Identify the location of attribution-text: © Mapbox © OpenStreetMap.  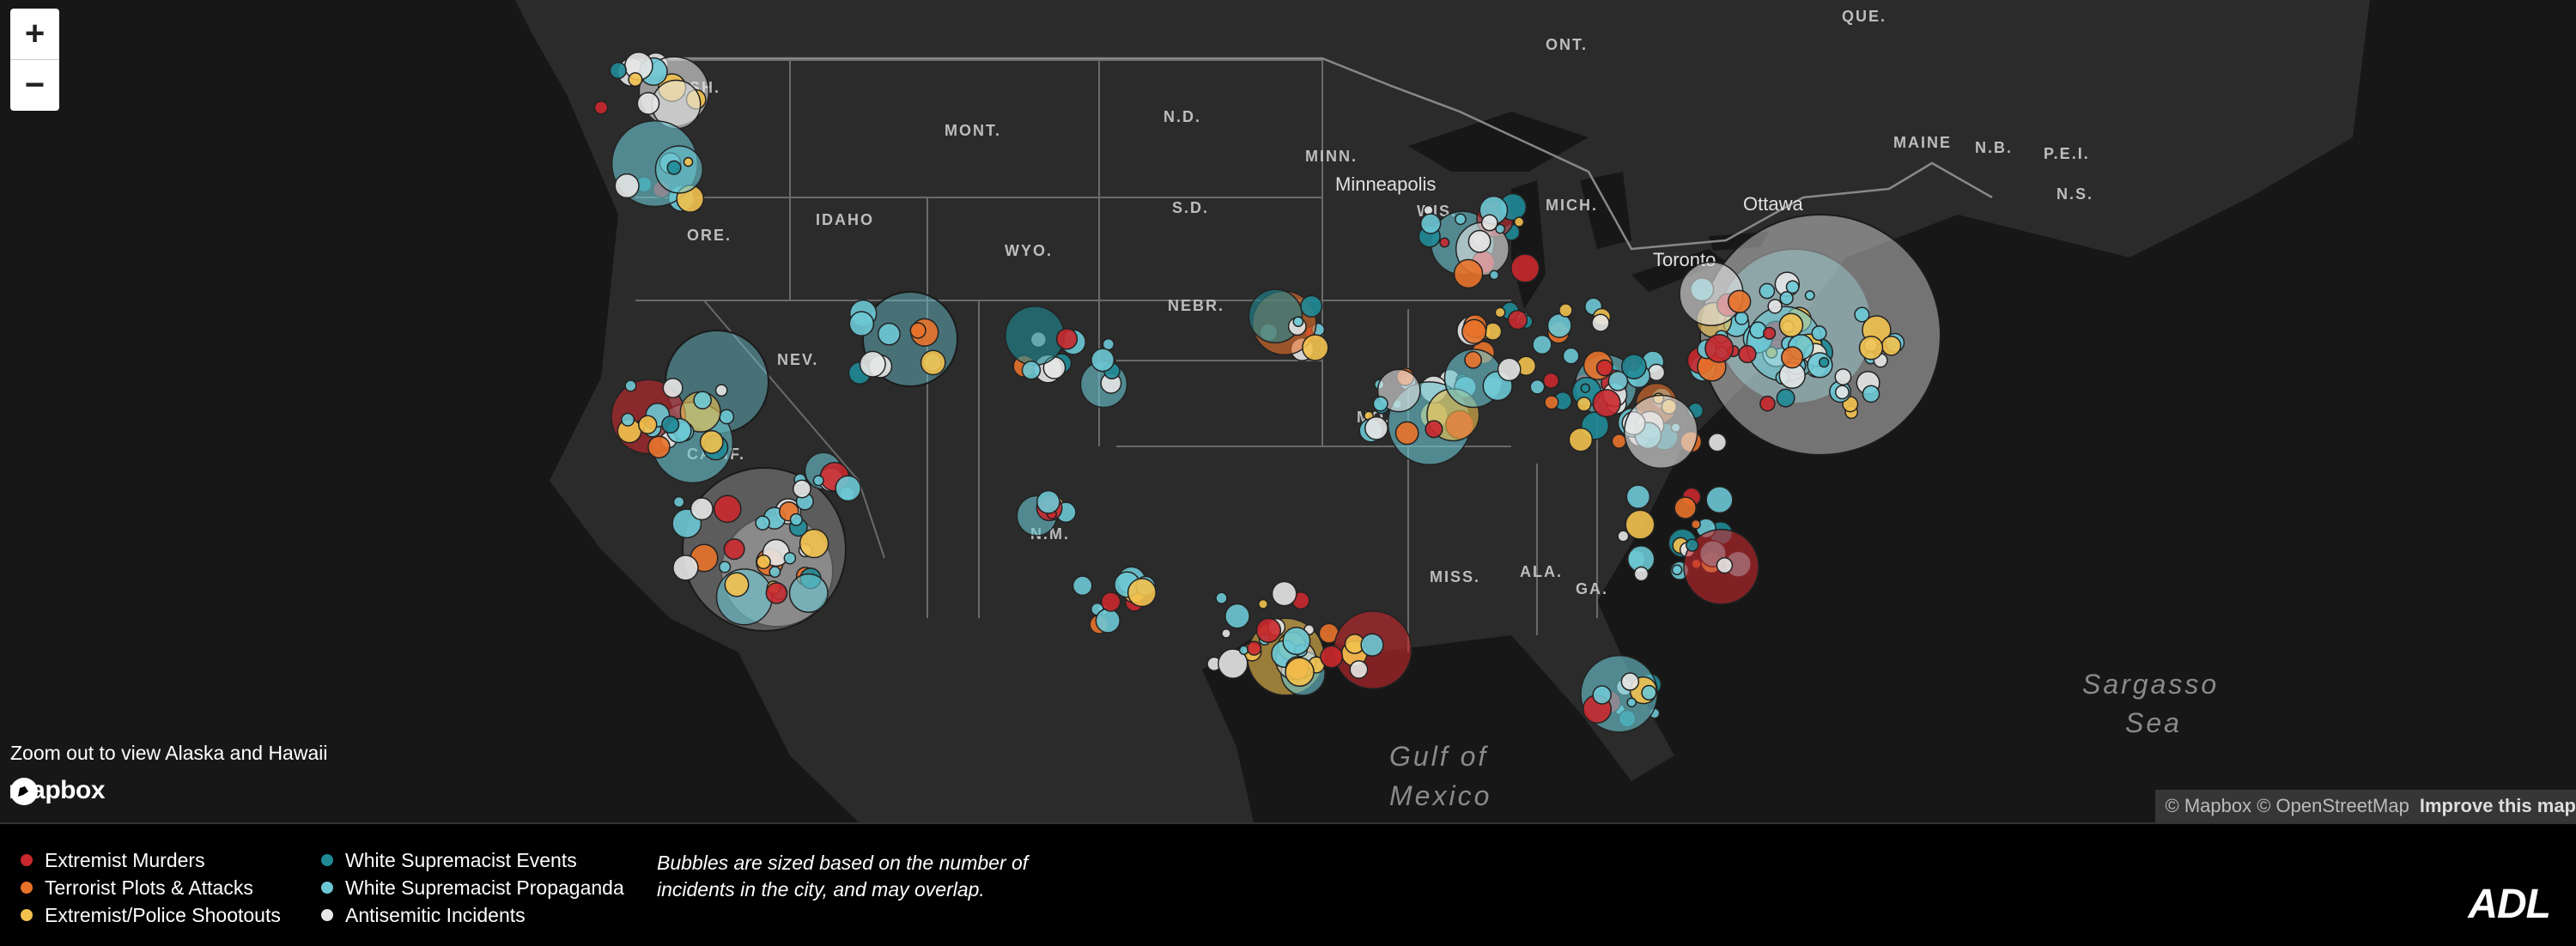
(2287, 806).